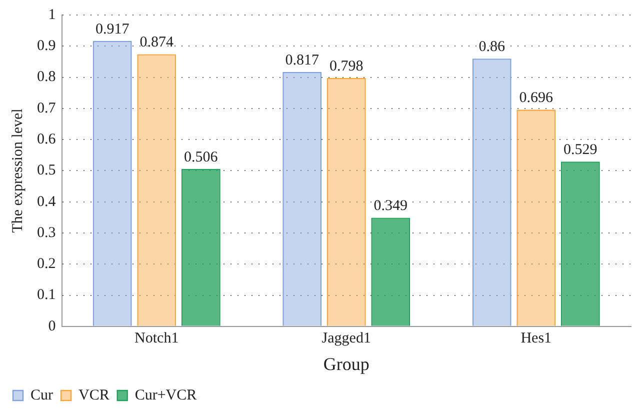  Describe the element at coordinates (391, 206) in the screenshot. I see `data-label: 0.349` at that location.